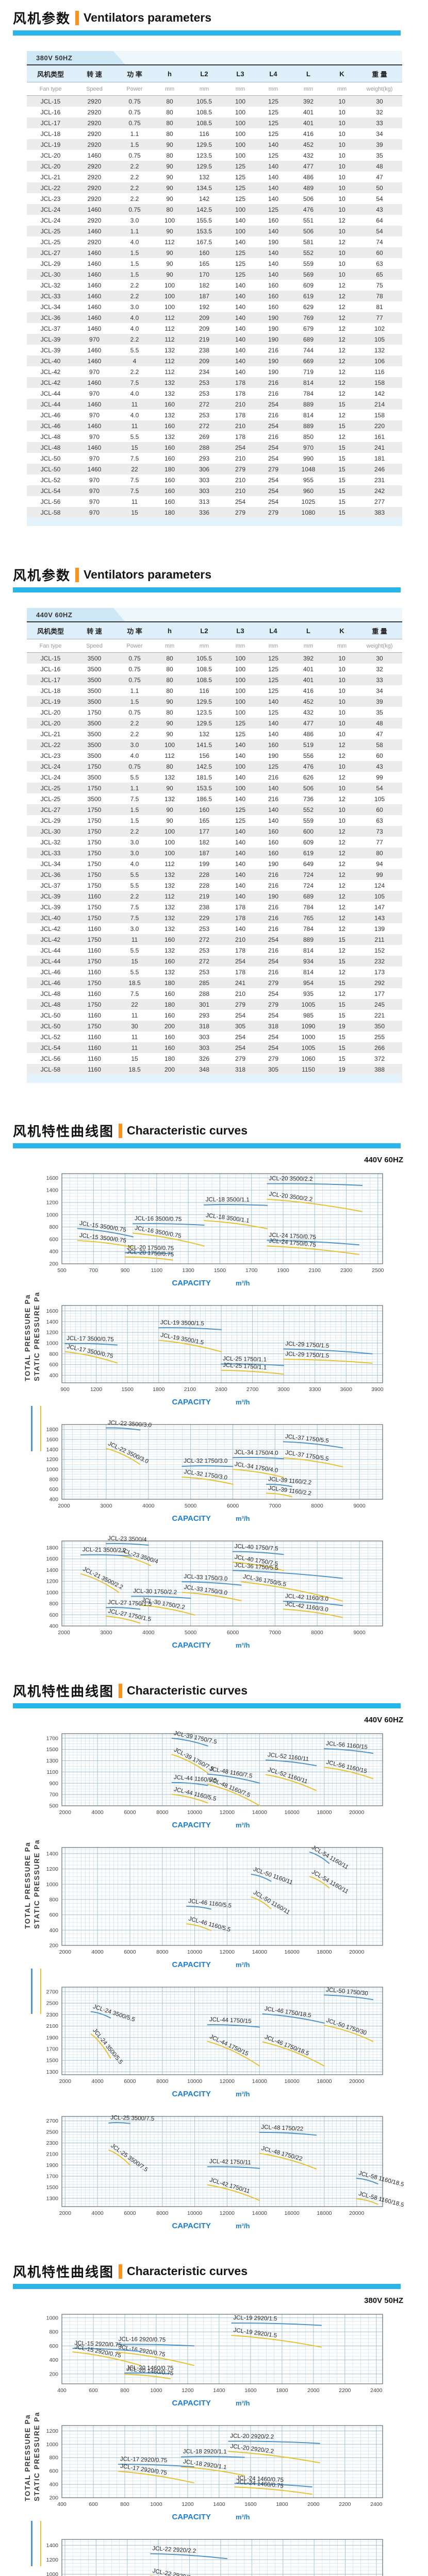 The width and height of the screenshot is (428, 2576). What do you see at coordinates (76, 614) in the screenshot?
I see `voltage-tab: 440V 60HZ` at bounding box center [76, 614].